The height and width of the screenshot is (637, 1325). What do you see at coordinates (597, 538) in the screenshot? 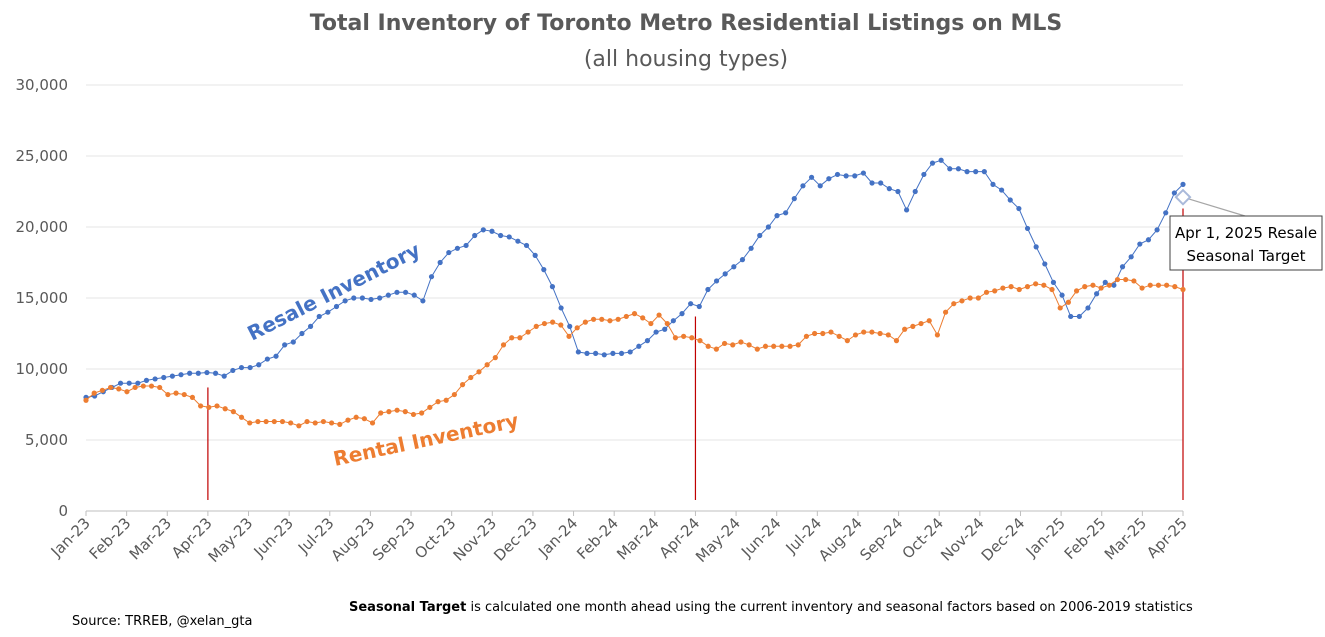
I see `x-tick-label: Feb-24` at bounding box center [597, 538].